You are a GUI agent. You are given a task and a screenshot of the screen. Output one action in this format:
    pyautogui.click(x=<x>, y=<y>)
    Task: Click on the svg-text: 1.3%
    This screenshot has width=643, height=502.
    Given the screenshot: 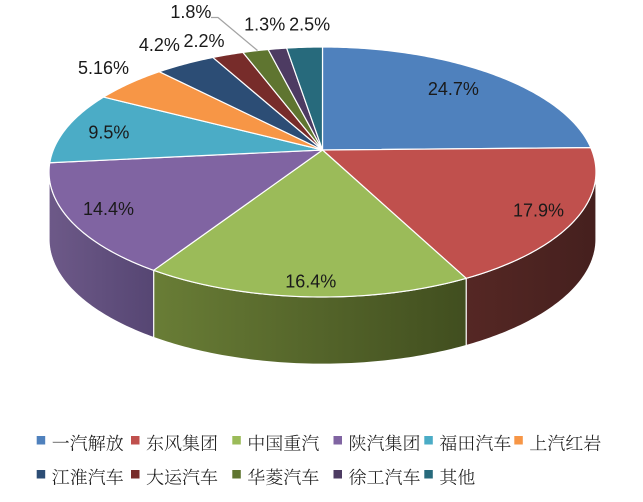 What is the action you would take?
    pyautogui.click(x=264, y=25)
    